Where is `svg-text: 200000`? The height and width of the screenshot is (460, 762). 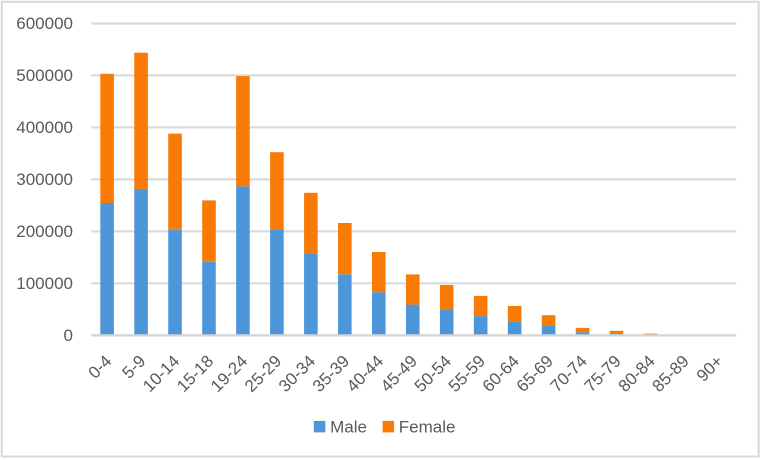 svg-text: 200000 is located at coordinates (44, 231).